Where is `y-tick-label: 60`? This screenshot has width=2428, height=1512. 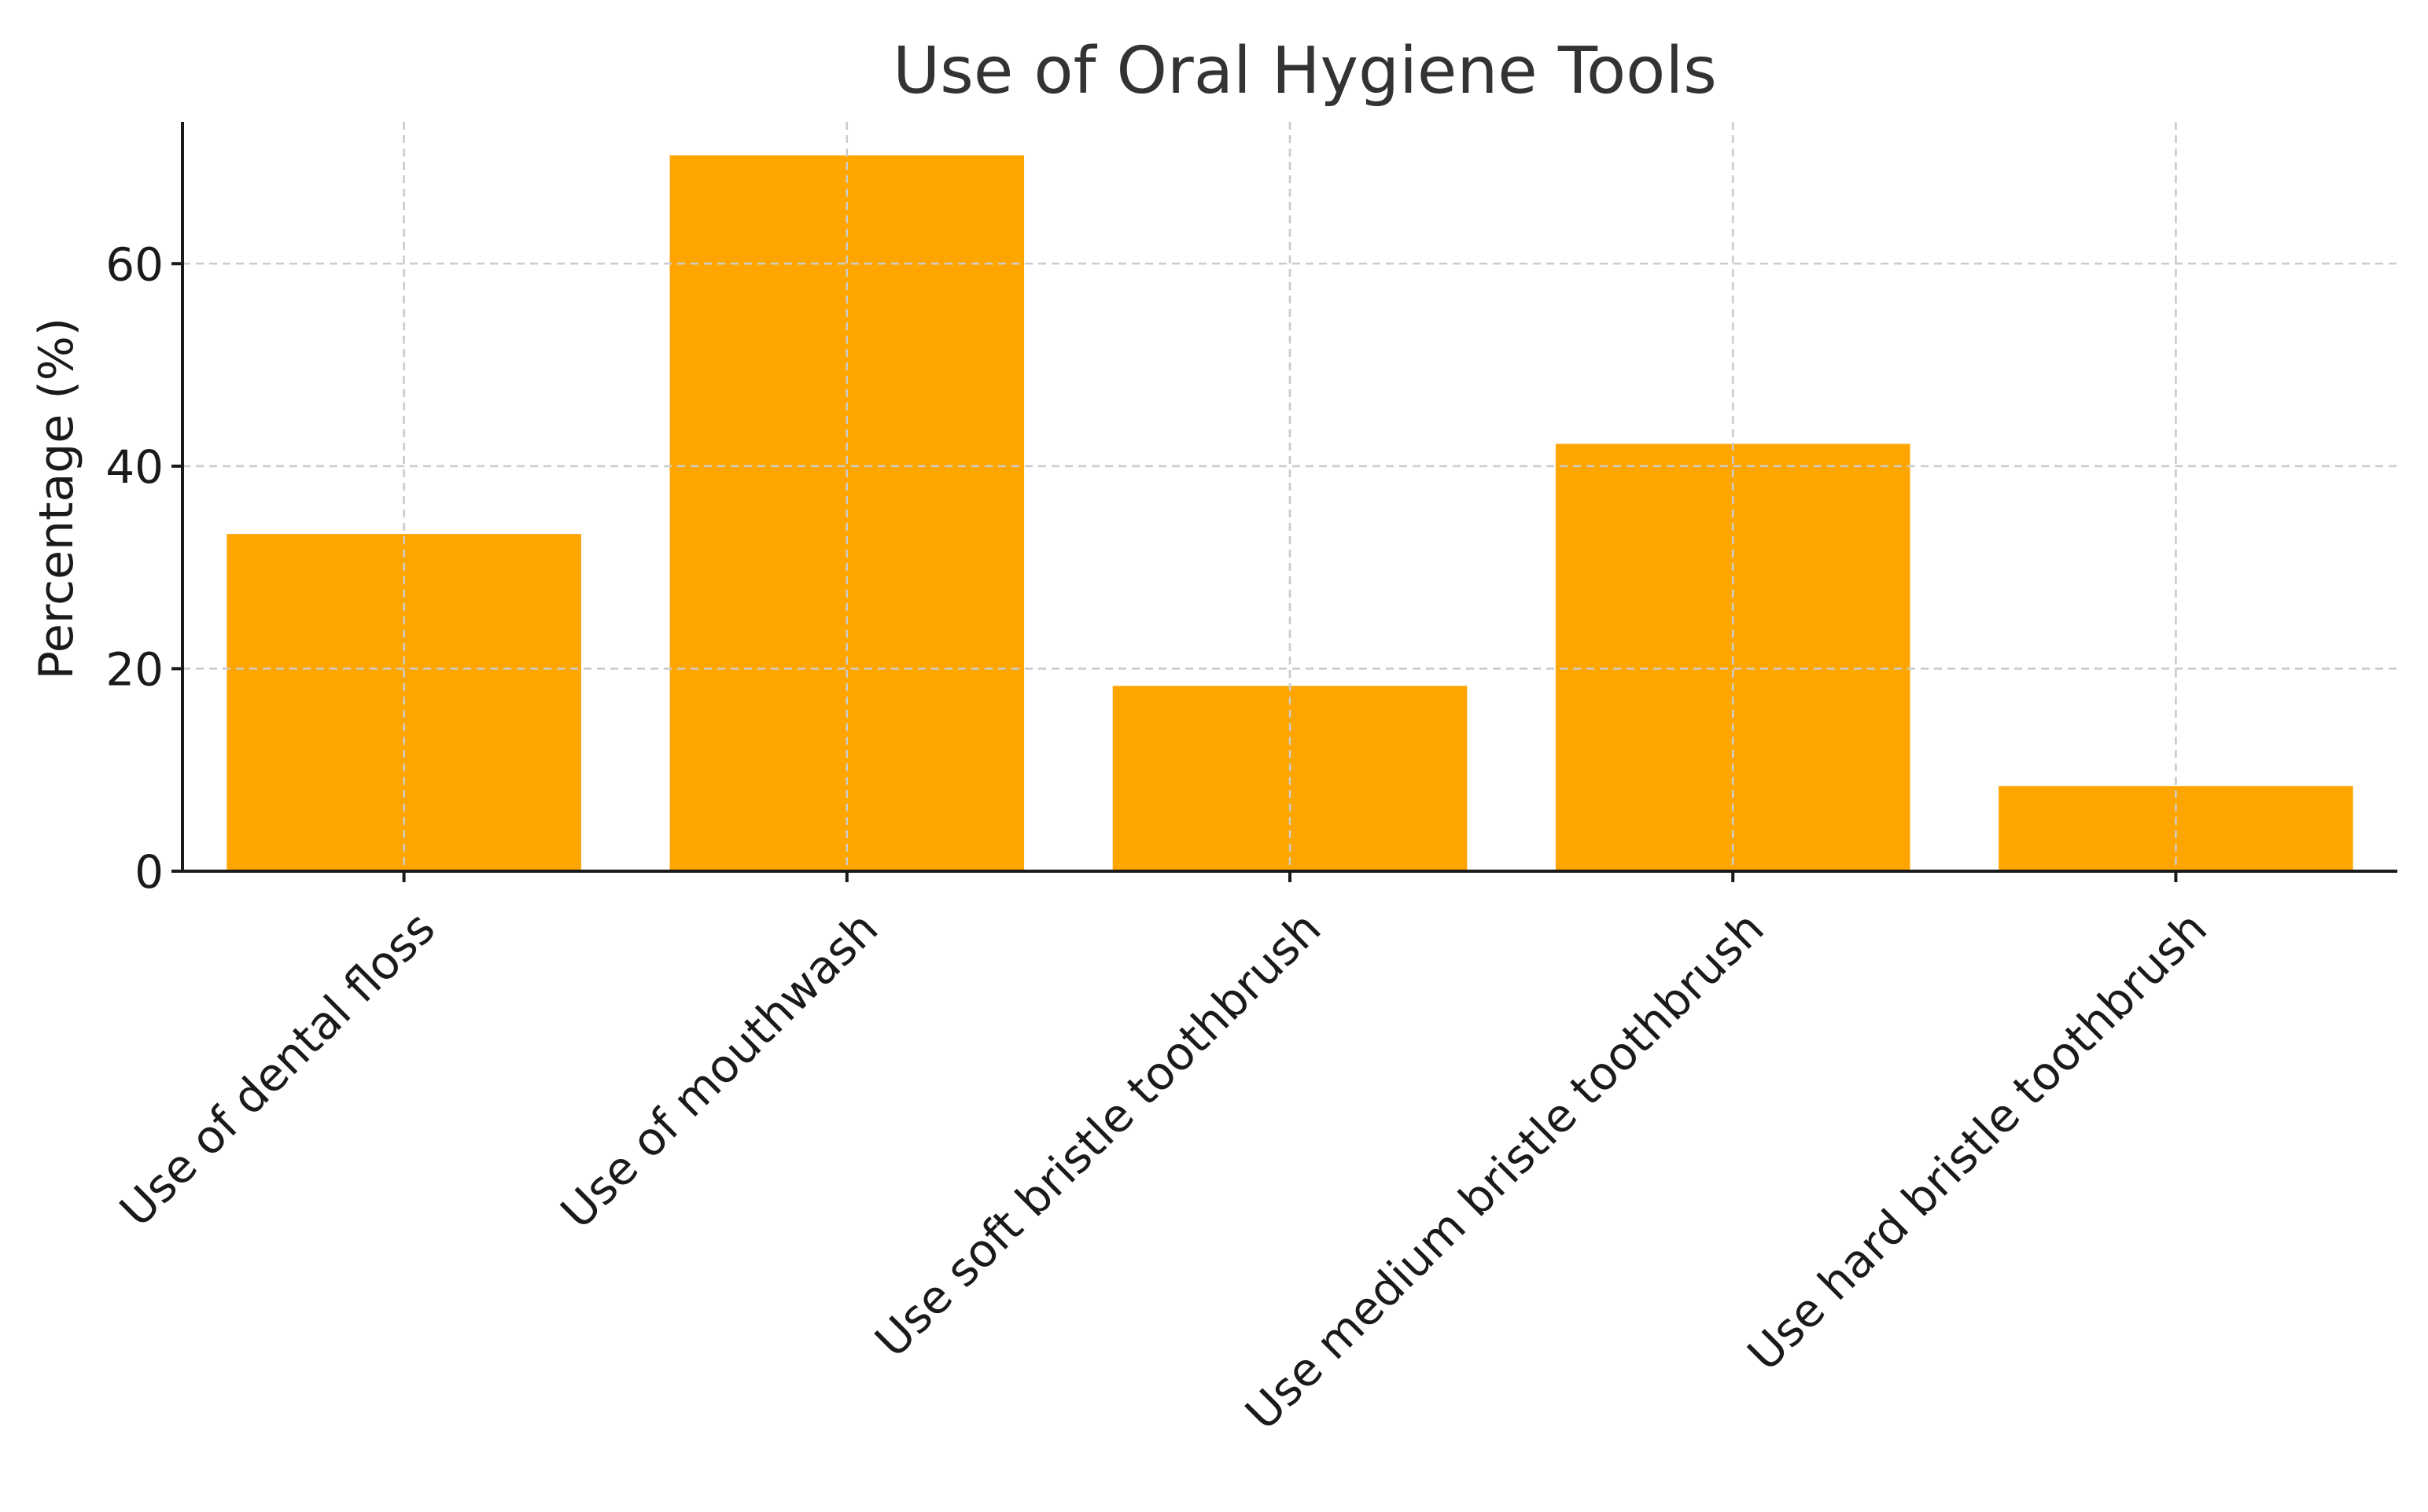 y-tick-label: 60 is located at coordinates (134, 264).